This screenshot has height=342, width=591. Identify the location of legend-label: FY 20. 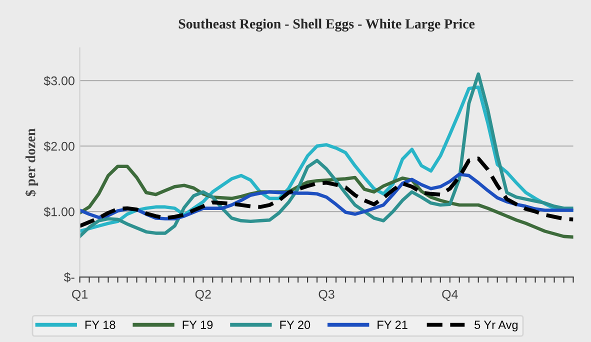
(295, 325).